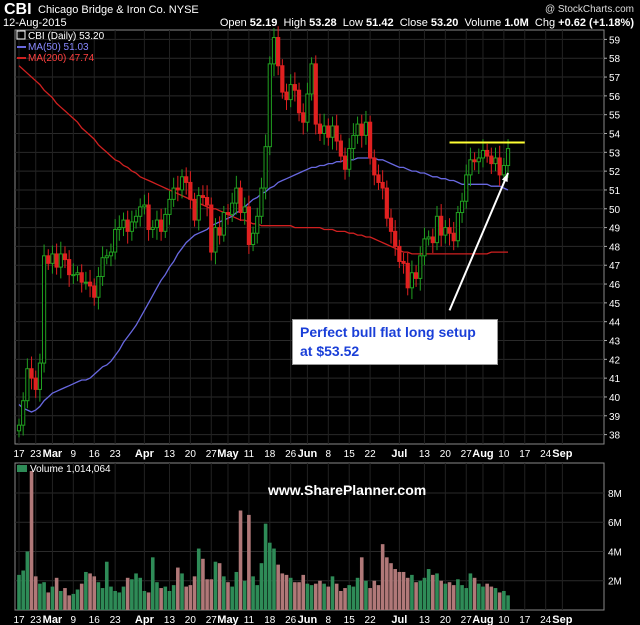  Describe the element at coordinates (444, 23) in the screenshot. I see `close-value: 53.20` at that location.